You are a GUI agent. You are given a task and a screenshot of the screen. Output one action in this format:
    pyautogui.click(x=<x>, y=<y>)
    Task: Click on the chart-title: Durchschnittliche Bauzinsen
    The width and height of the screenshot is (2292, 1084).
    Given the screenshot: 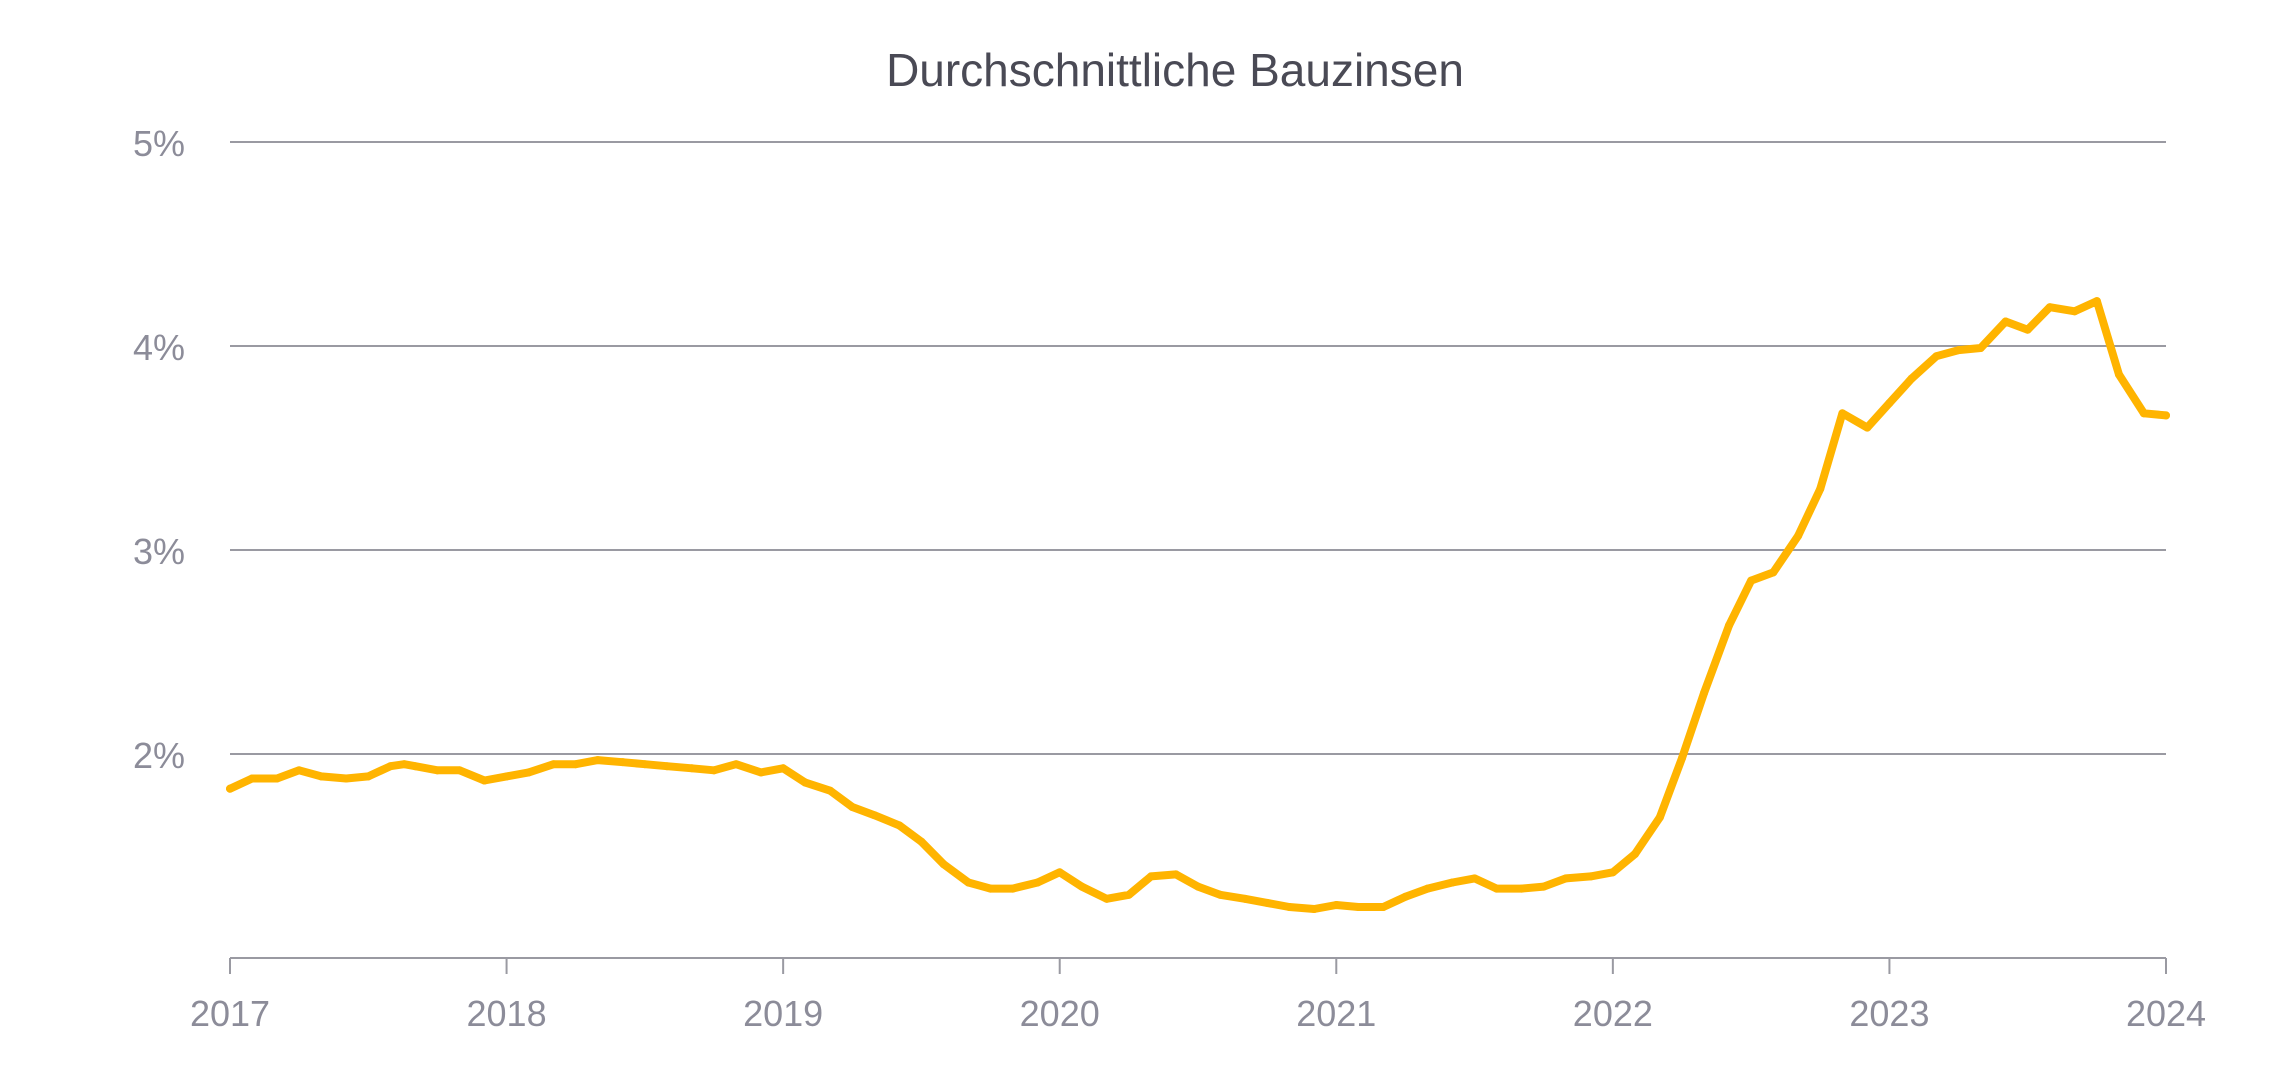 What is the action you would take?
    pyautogui.click(x=1175, y=70)
    